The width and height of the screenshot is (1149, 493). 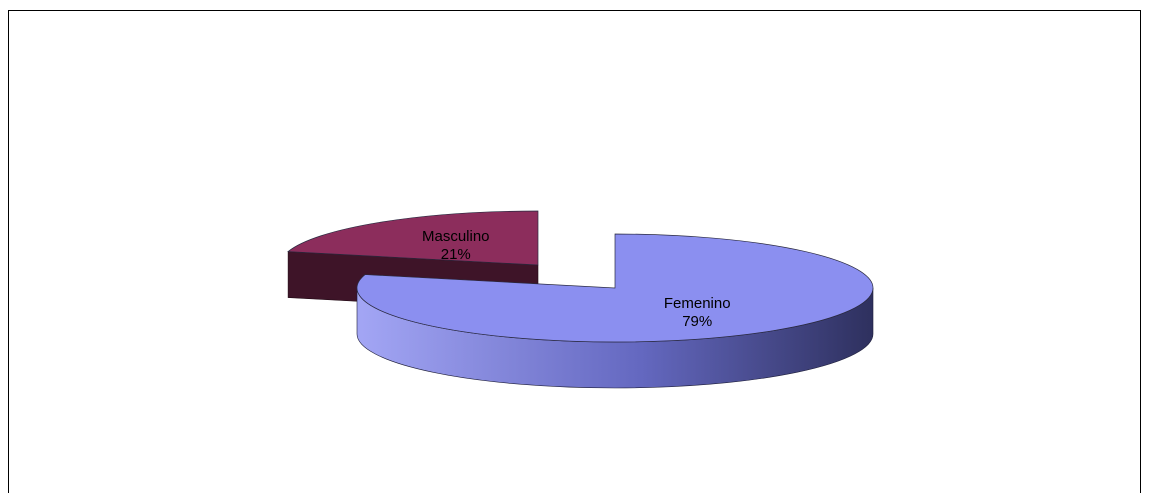 What do you see at coordinates (456, 236) in the screenshot?
I see `slice-label-masculino: Masculino` at bounding box center [456, 236].